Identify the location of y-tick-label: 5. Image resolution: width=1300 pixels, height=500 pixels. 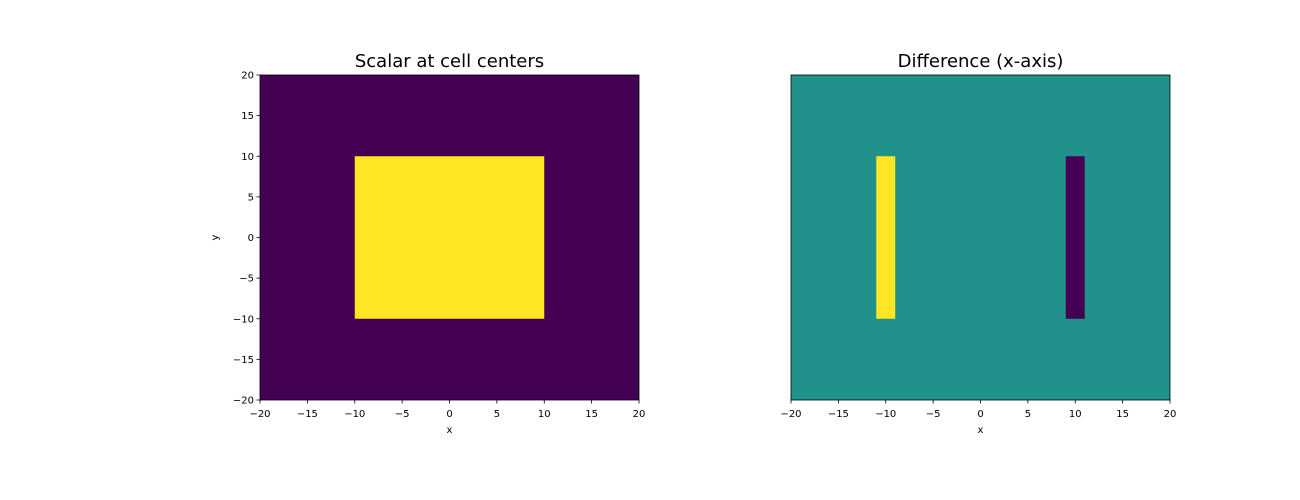
(251, 197).